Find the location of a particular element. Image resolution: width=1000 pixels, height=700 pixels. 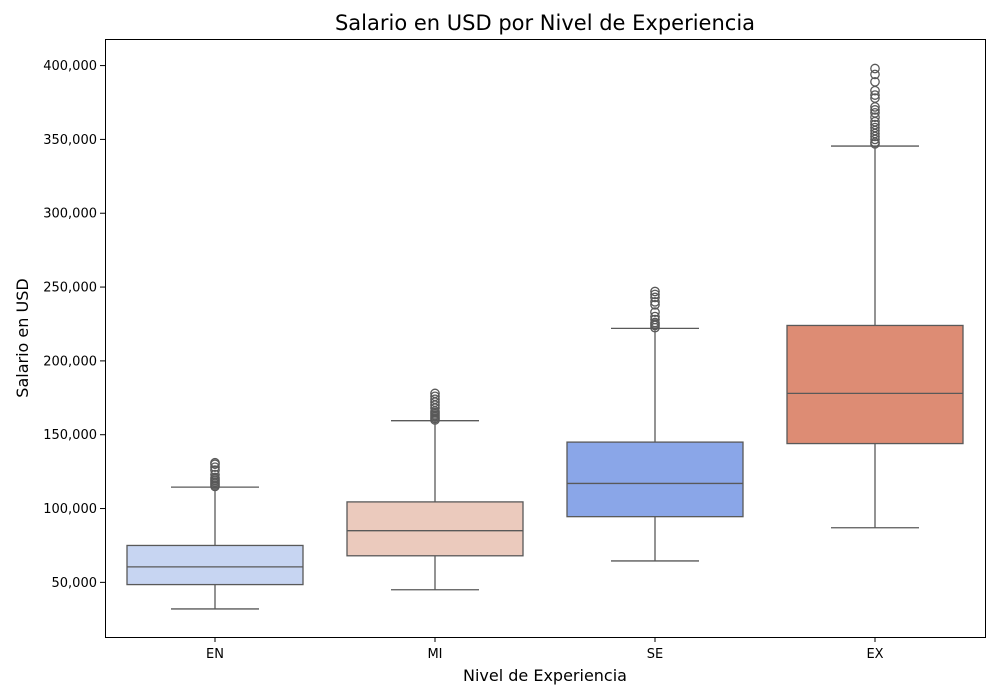

box-group-mi is located at coordinates (435, 489).